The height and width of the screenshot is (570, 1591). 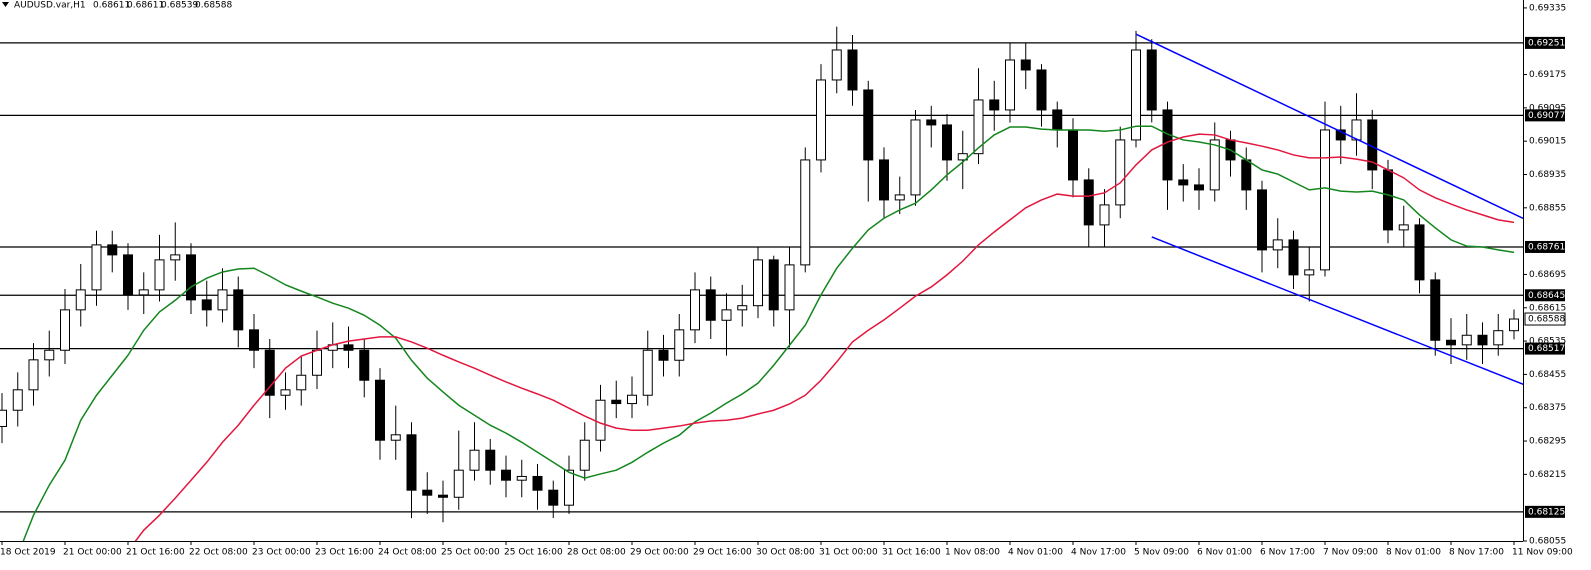 I want to click on x-tick-label: 4 Nov 17:00, so click(x=1098, y=553).